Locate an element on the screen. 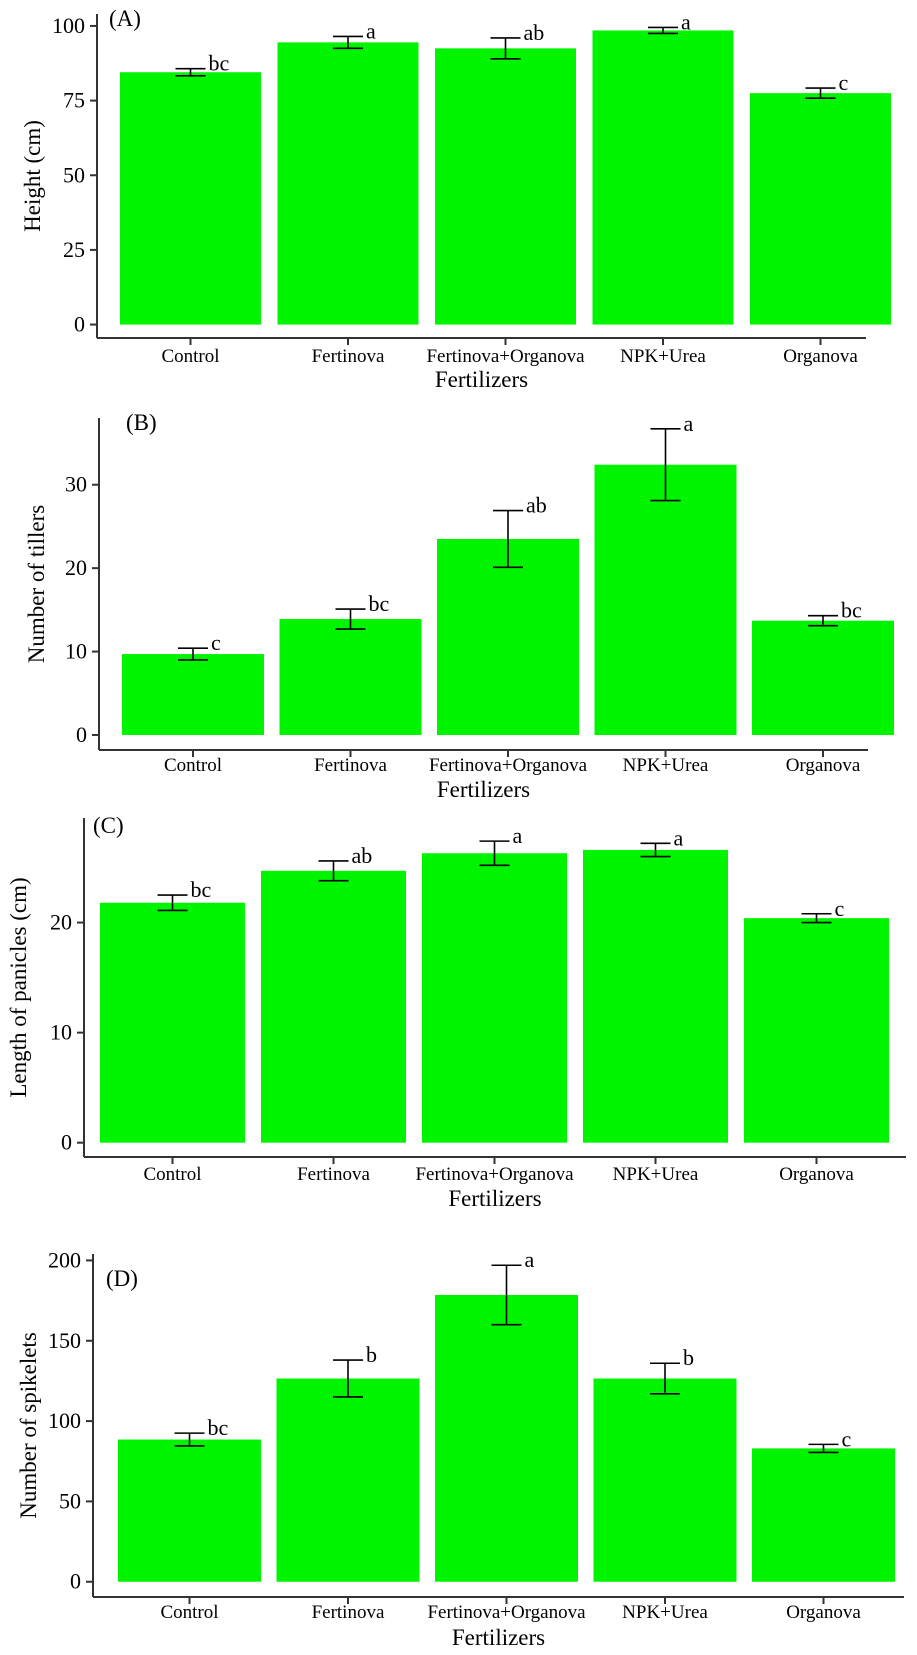 This screenshot has width=917, height=1655. y-tick-label: 150 is located at coordinates (64, 1340).